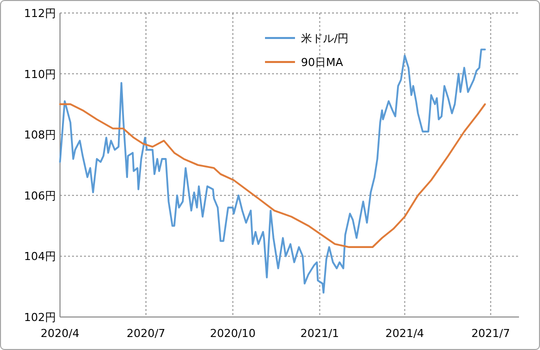 The width and height of the screenshot is (540, 350). I want to click on legend-label: 米ドル/円, so click(325, 38).